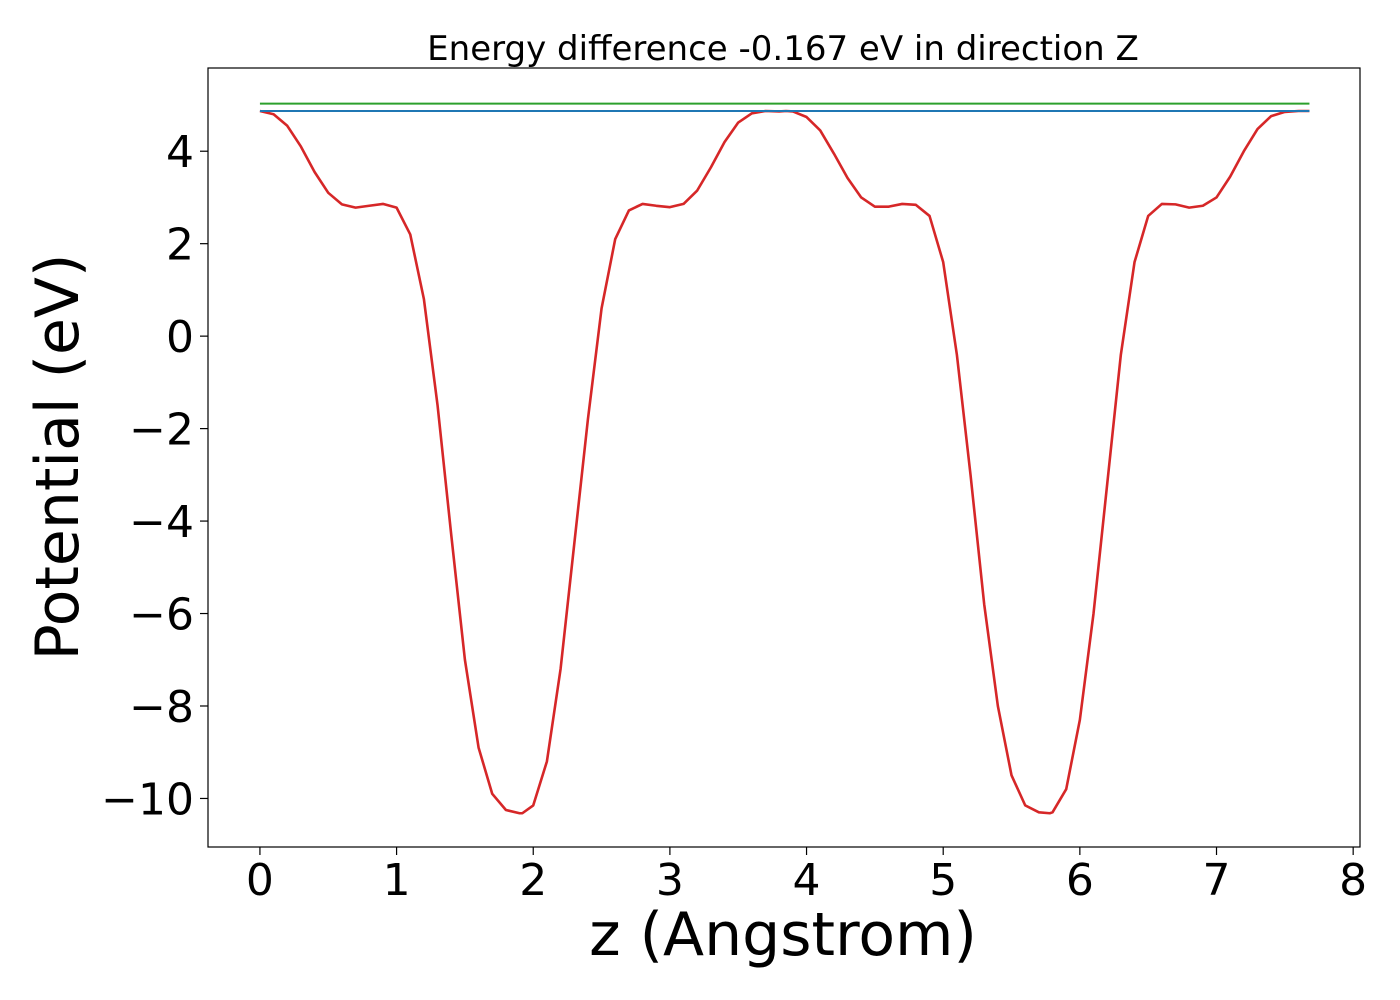 This screenshot has height=1000, width=1400. I want to click on y-tick-label: −4, so click(161, 522).